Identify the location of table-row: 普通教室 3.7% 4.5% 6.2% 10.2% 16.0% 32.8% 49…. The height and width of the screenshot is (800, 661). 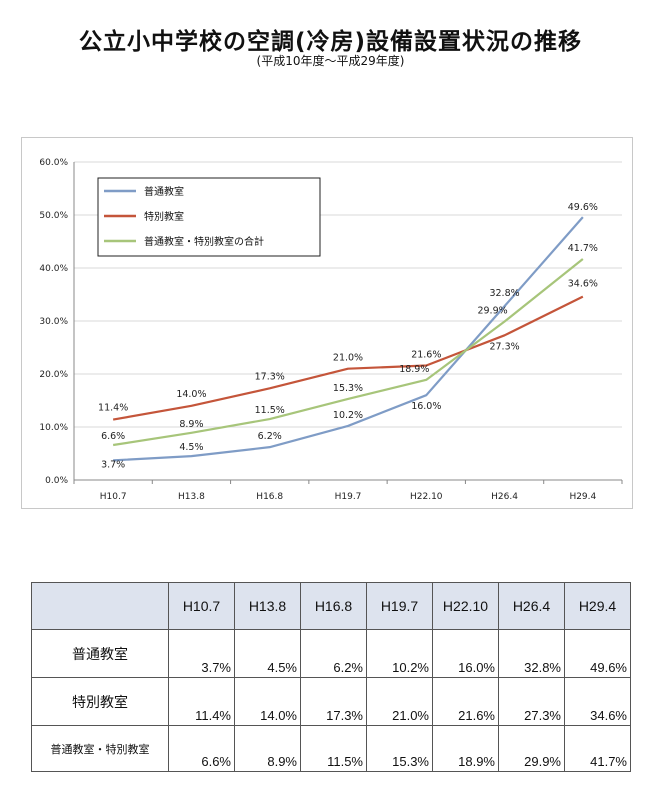
(331, 653).